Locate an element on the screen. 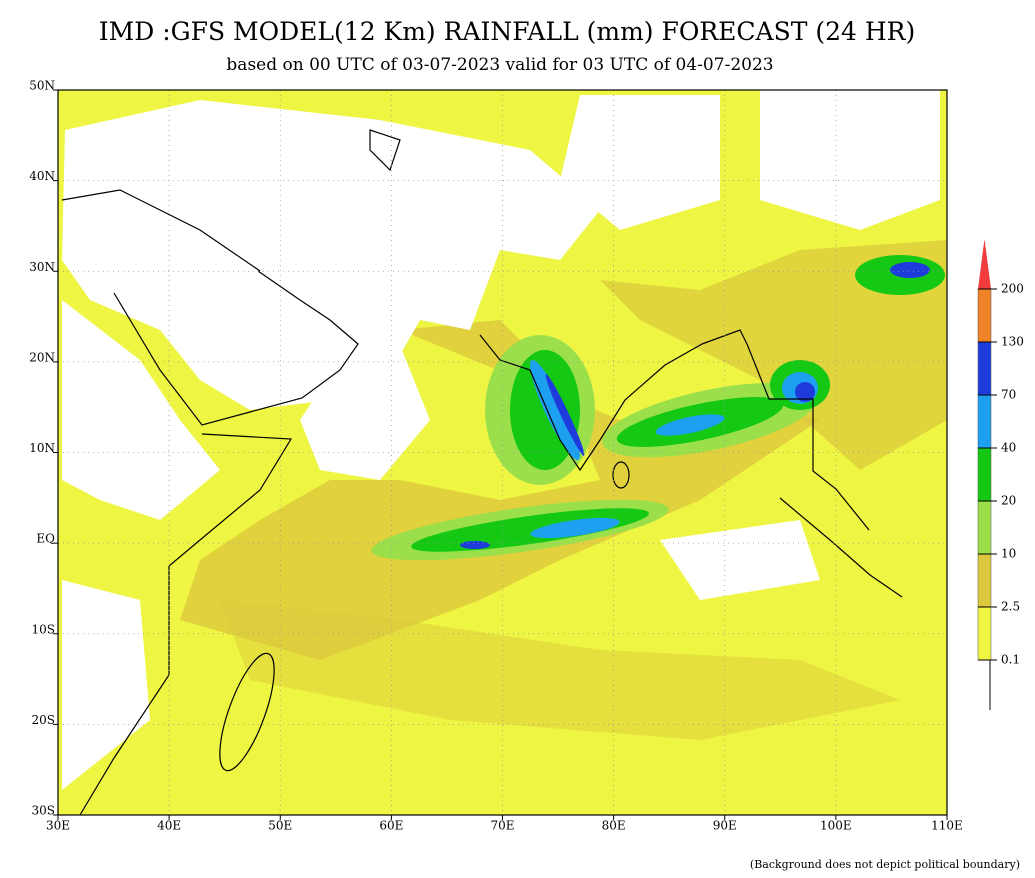 Image resolution: width=1035 pixels, height=878 pixels. legend-label: 2.5 is located at coordinates (1010, 607).